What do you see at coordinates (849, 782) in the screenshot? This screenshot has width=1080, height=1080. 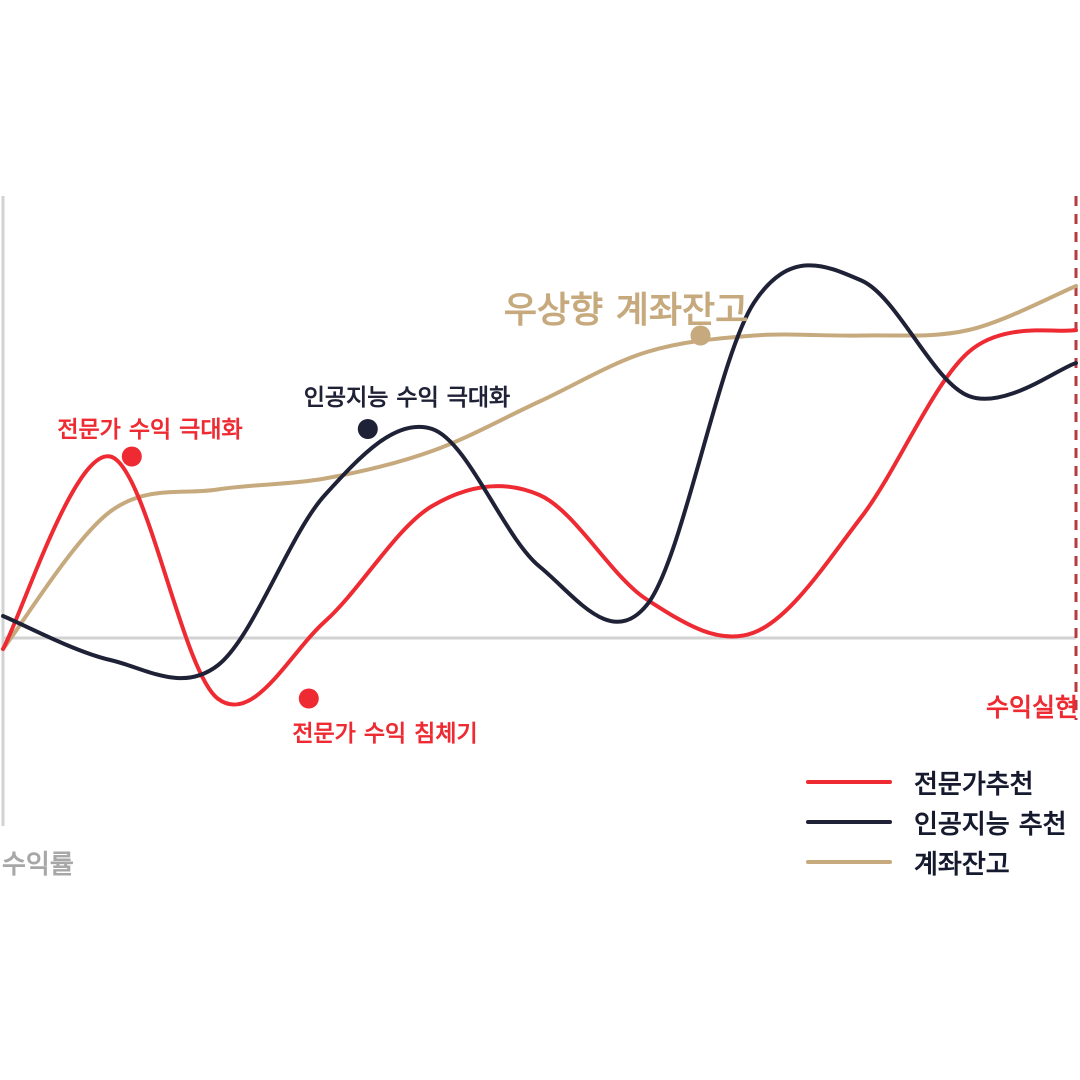 I see `legend-swatch-expert` at bounding box center [849, 782].